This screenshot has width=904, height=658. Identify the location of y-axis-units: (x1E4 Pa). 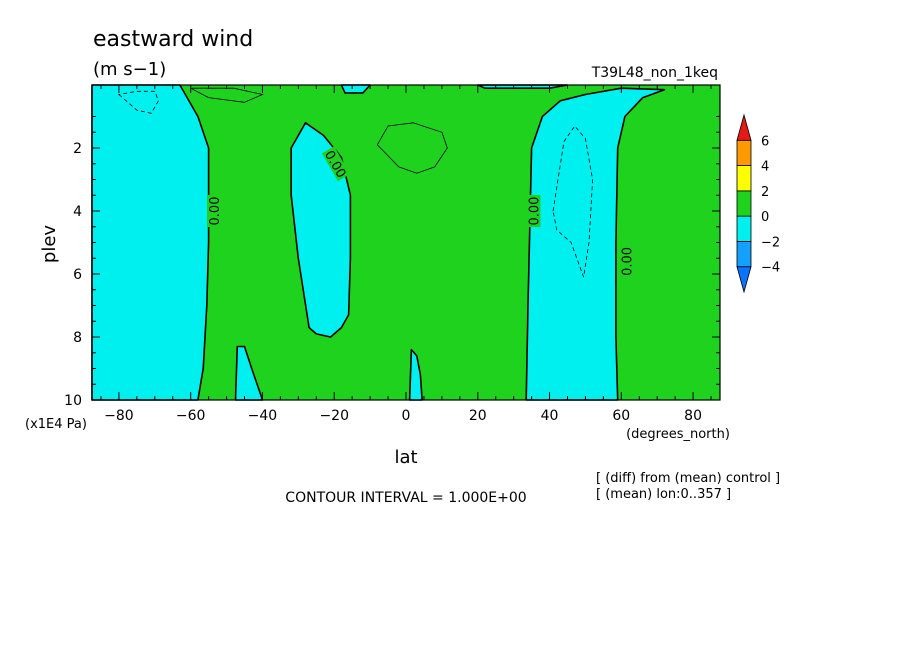
(56, 424).